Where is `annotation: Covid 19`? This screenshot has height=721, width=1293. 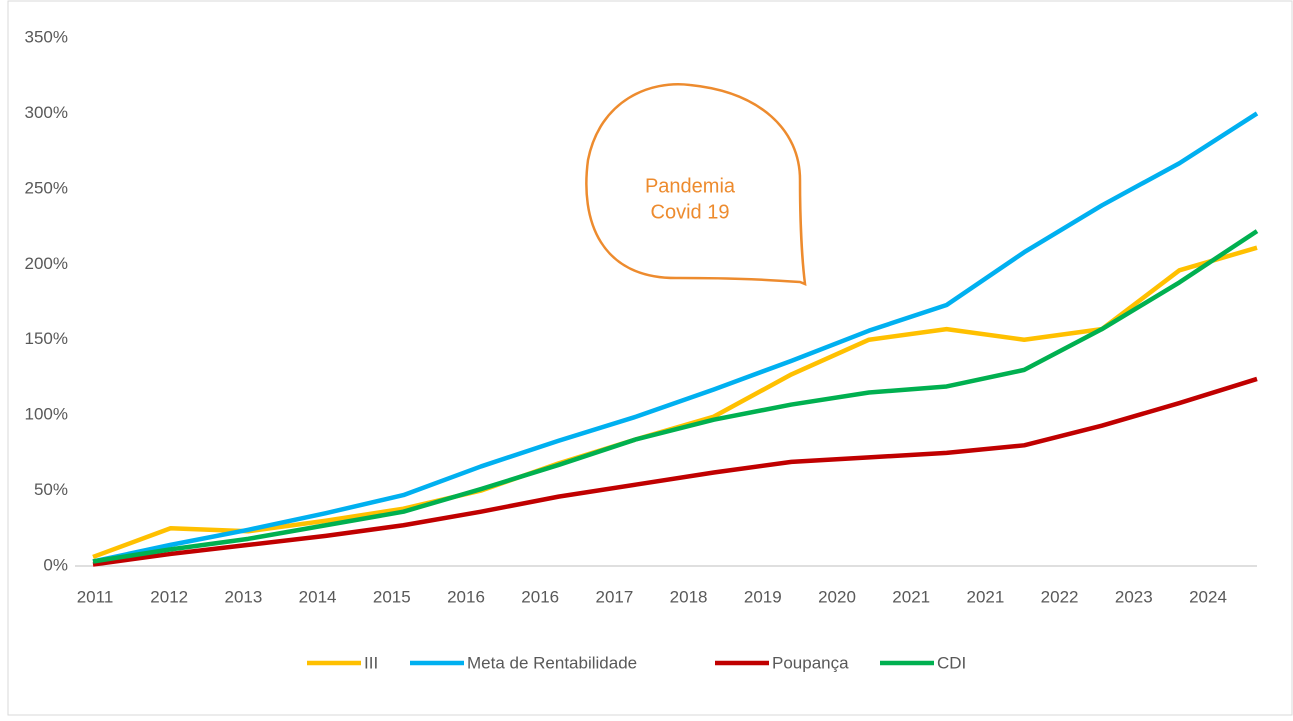
annotation: Covid 19 is located at coordinates (690, 212).